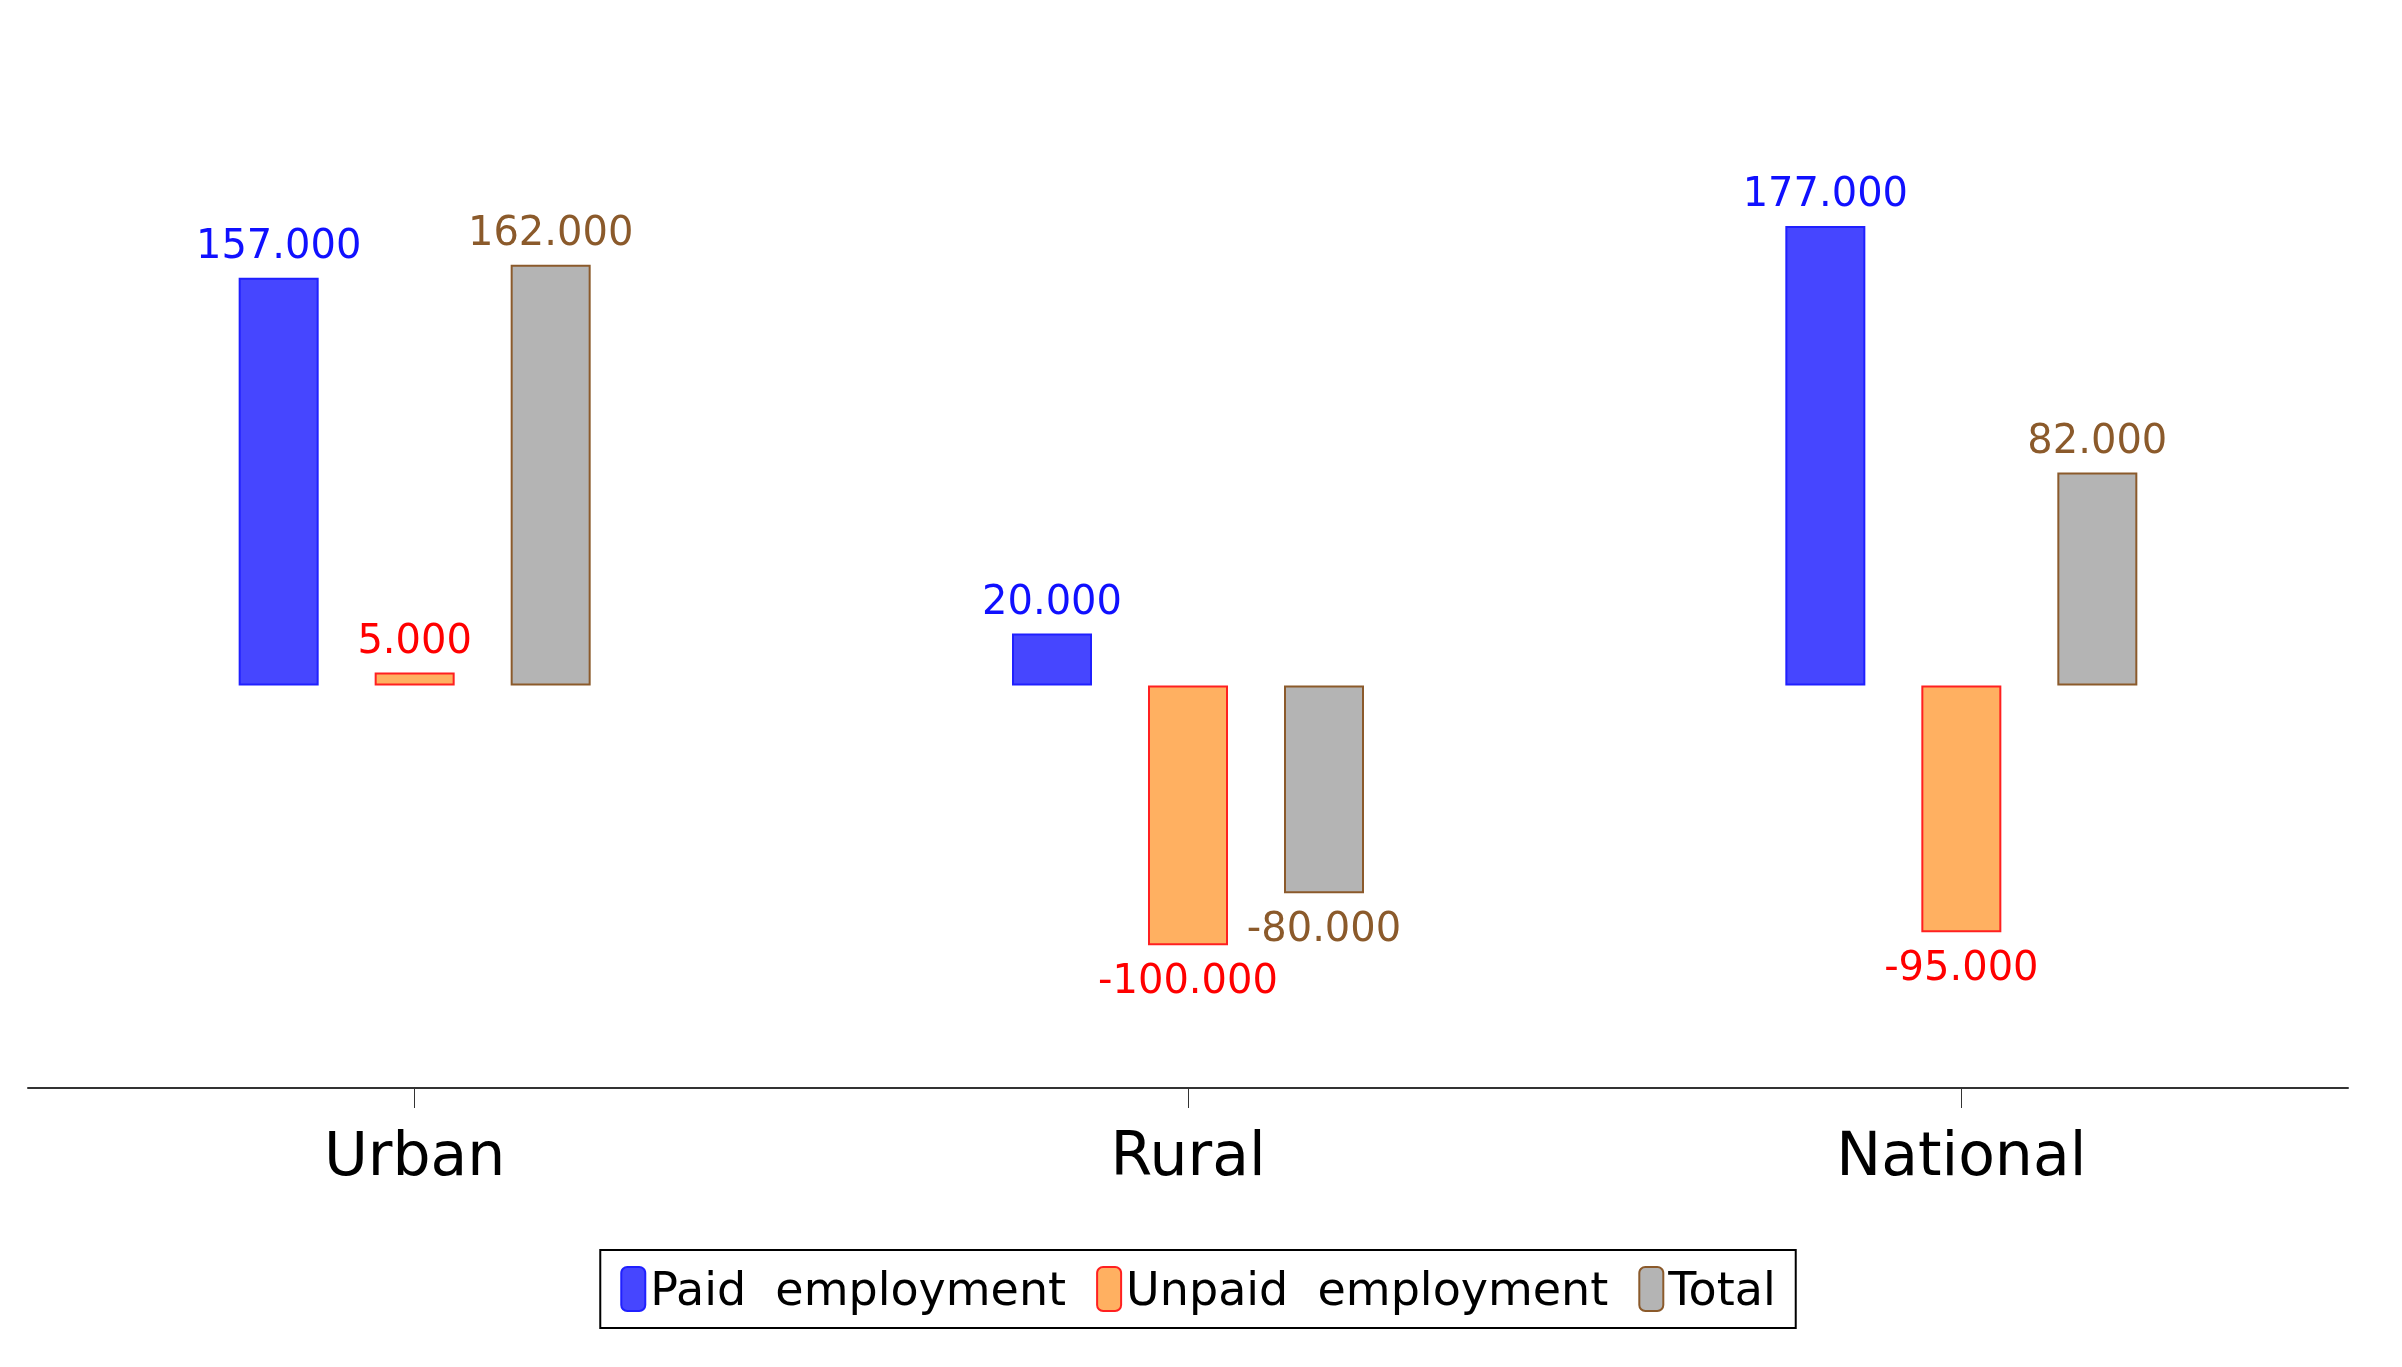 The height and width of the screenshot is (1367, 2402). Describe the element at coordinates (1367, 1289) in the screenshot. I see `legend-label: Unpaid employment` at that location.